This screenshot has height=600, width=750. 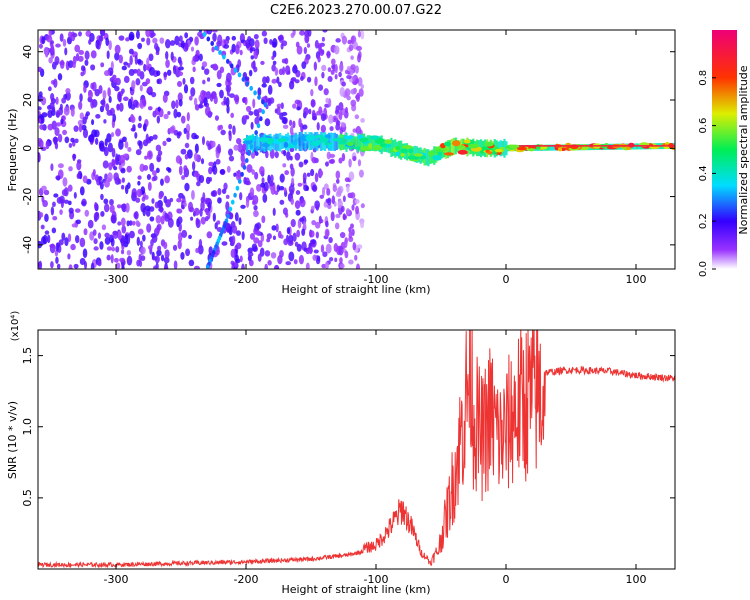 I want to click on snr-y-label: SNR (10 * v/v), so click(x=12, y=440).